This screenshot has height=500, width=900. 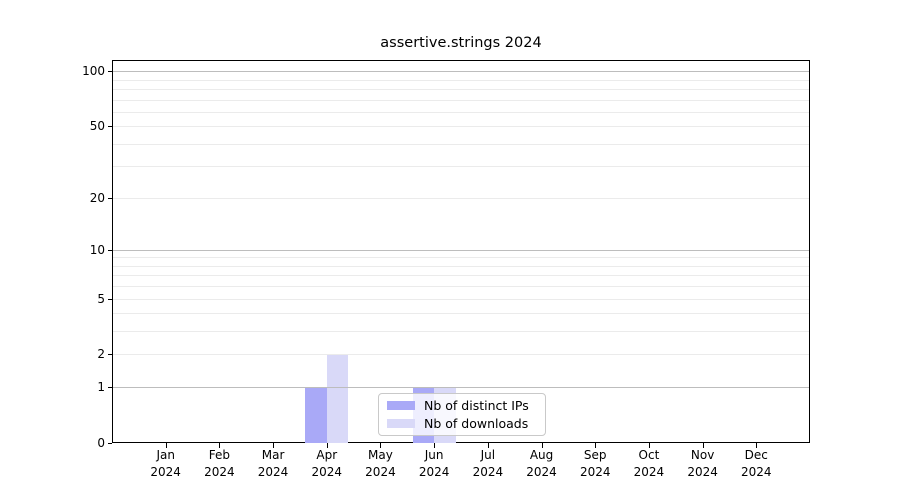 I want to click on bar-downloads-apr, so click(x=337, y=398).